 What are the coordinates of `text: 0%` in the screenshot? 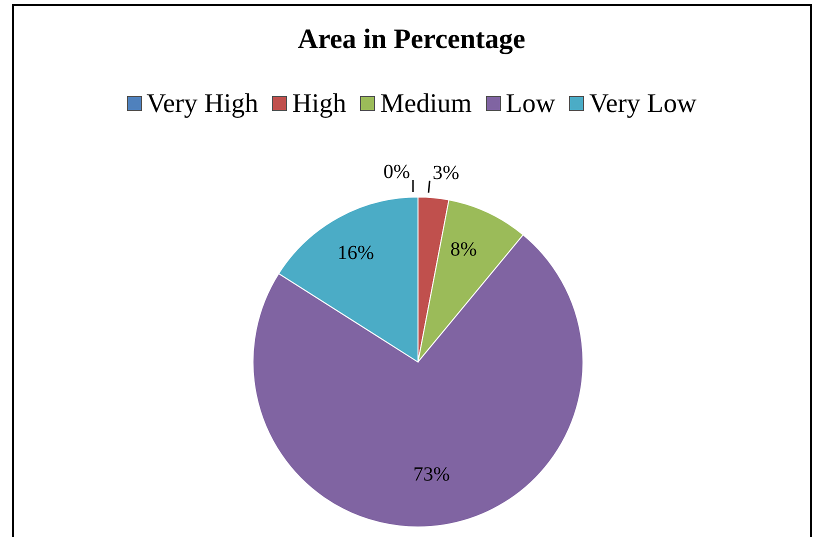 It's located at (396, 172).